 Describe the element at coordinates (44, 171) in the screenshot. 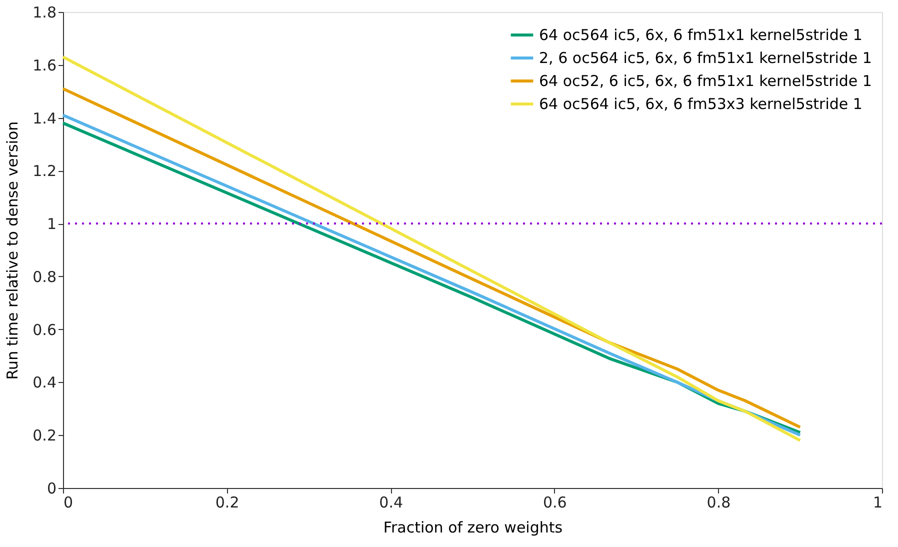

I see `y-tick-label: 1.2` at that location.